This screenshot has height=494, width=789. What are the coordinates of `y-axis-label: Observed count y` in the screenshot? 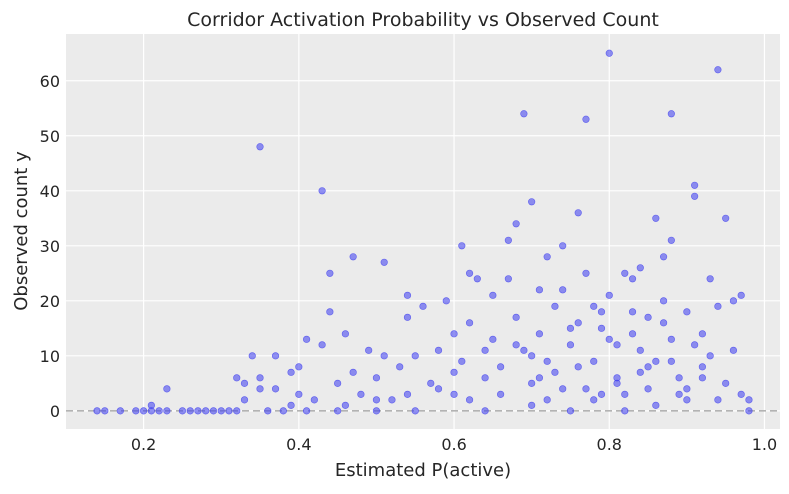 It's located at (21, 231).